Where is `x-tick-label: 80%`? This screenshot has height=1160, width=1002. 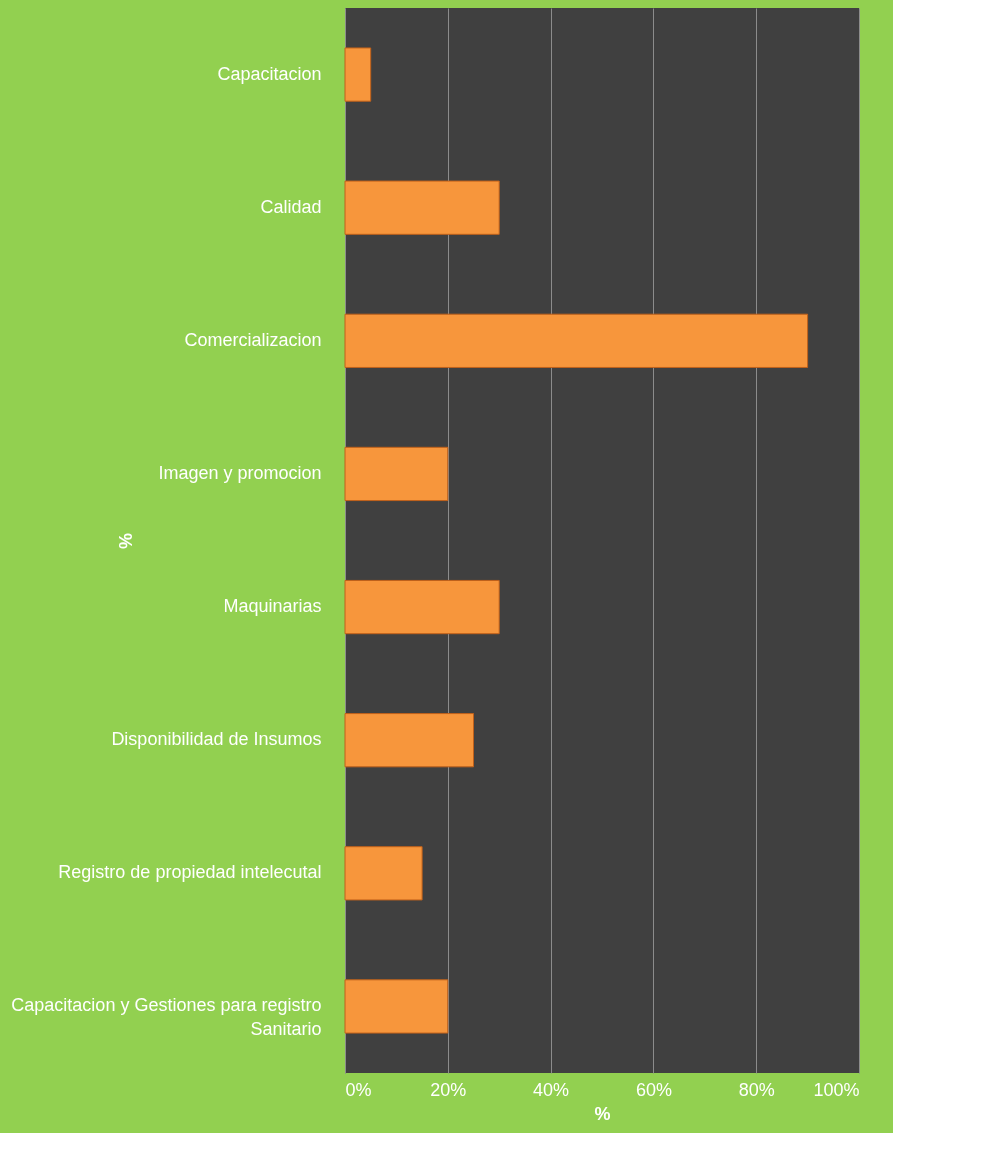
x-tick-label: 80% is located at coordinates (756, 1089).